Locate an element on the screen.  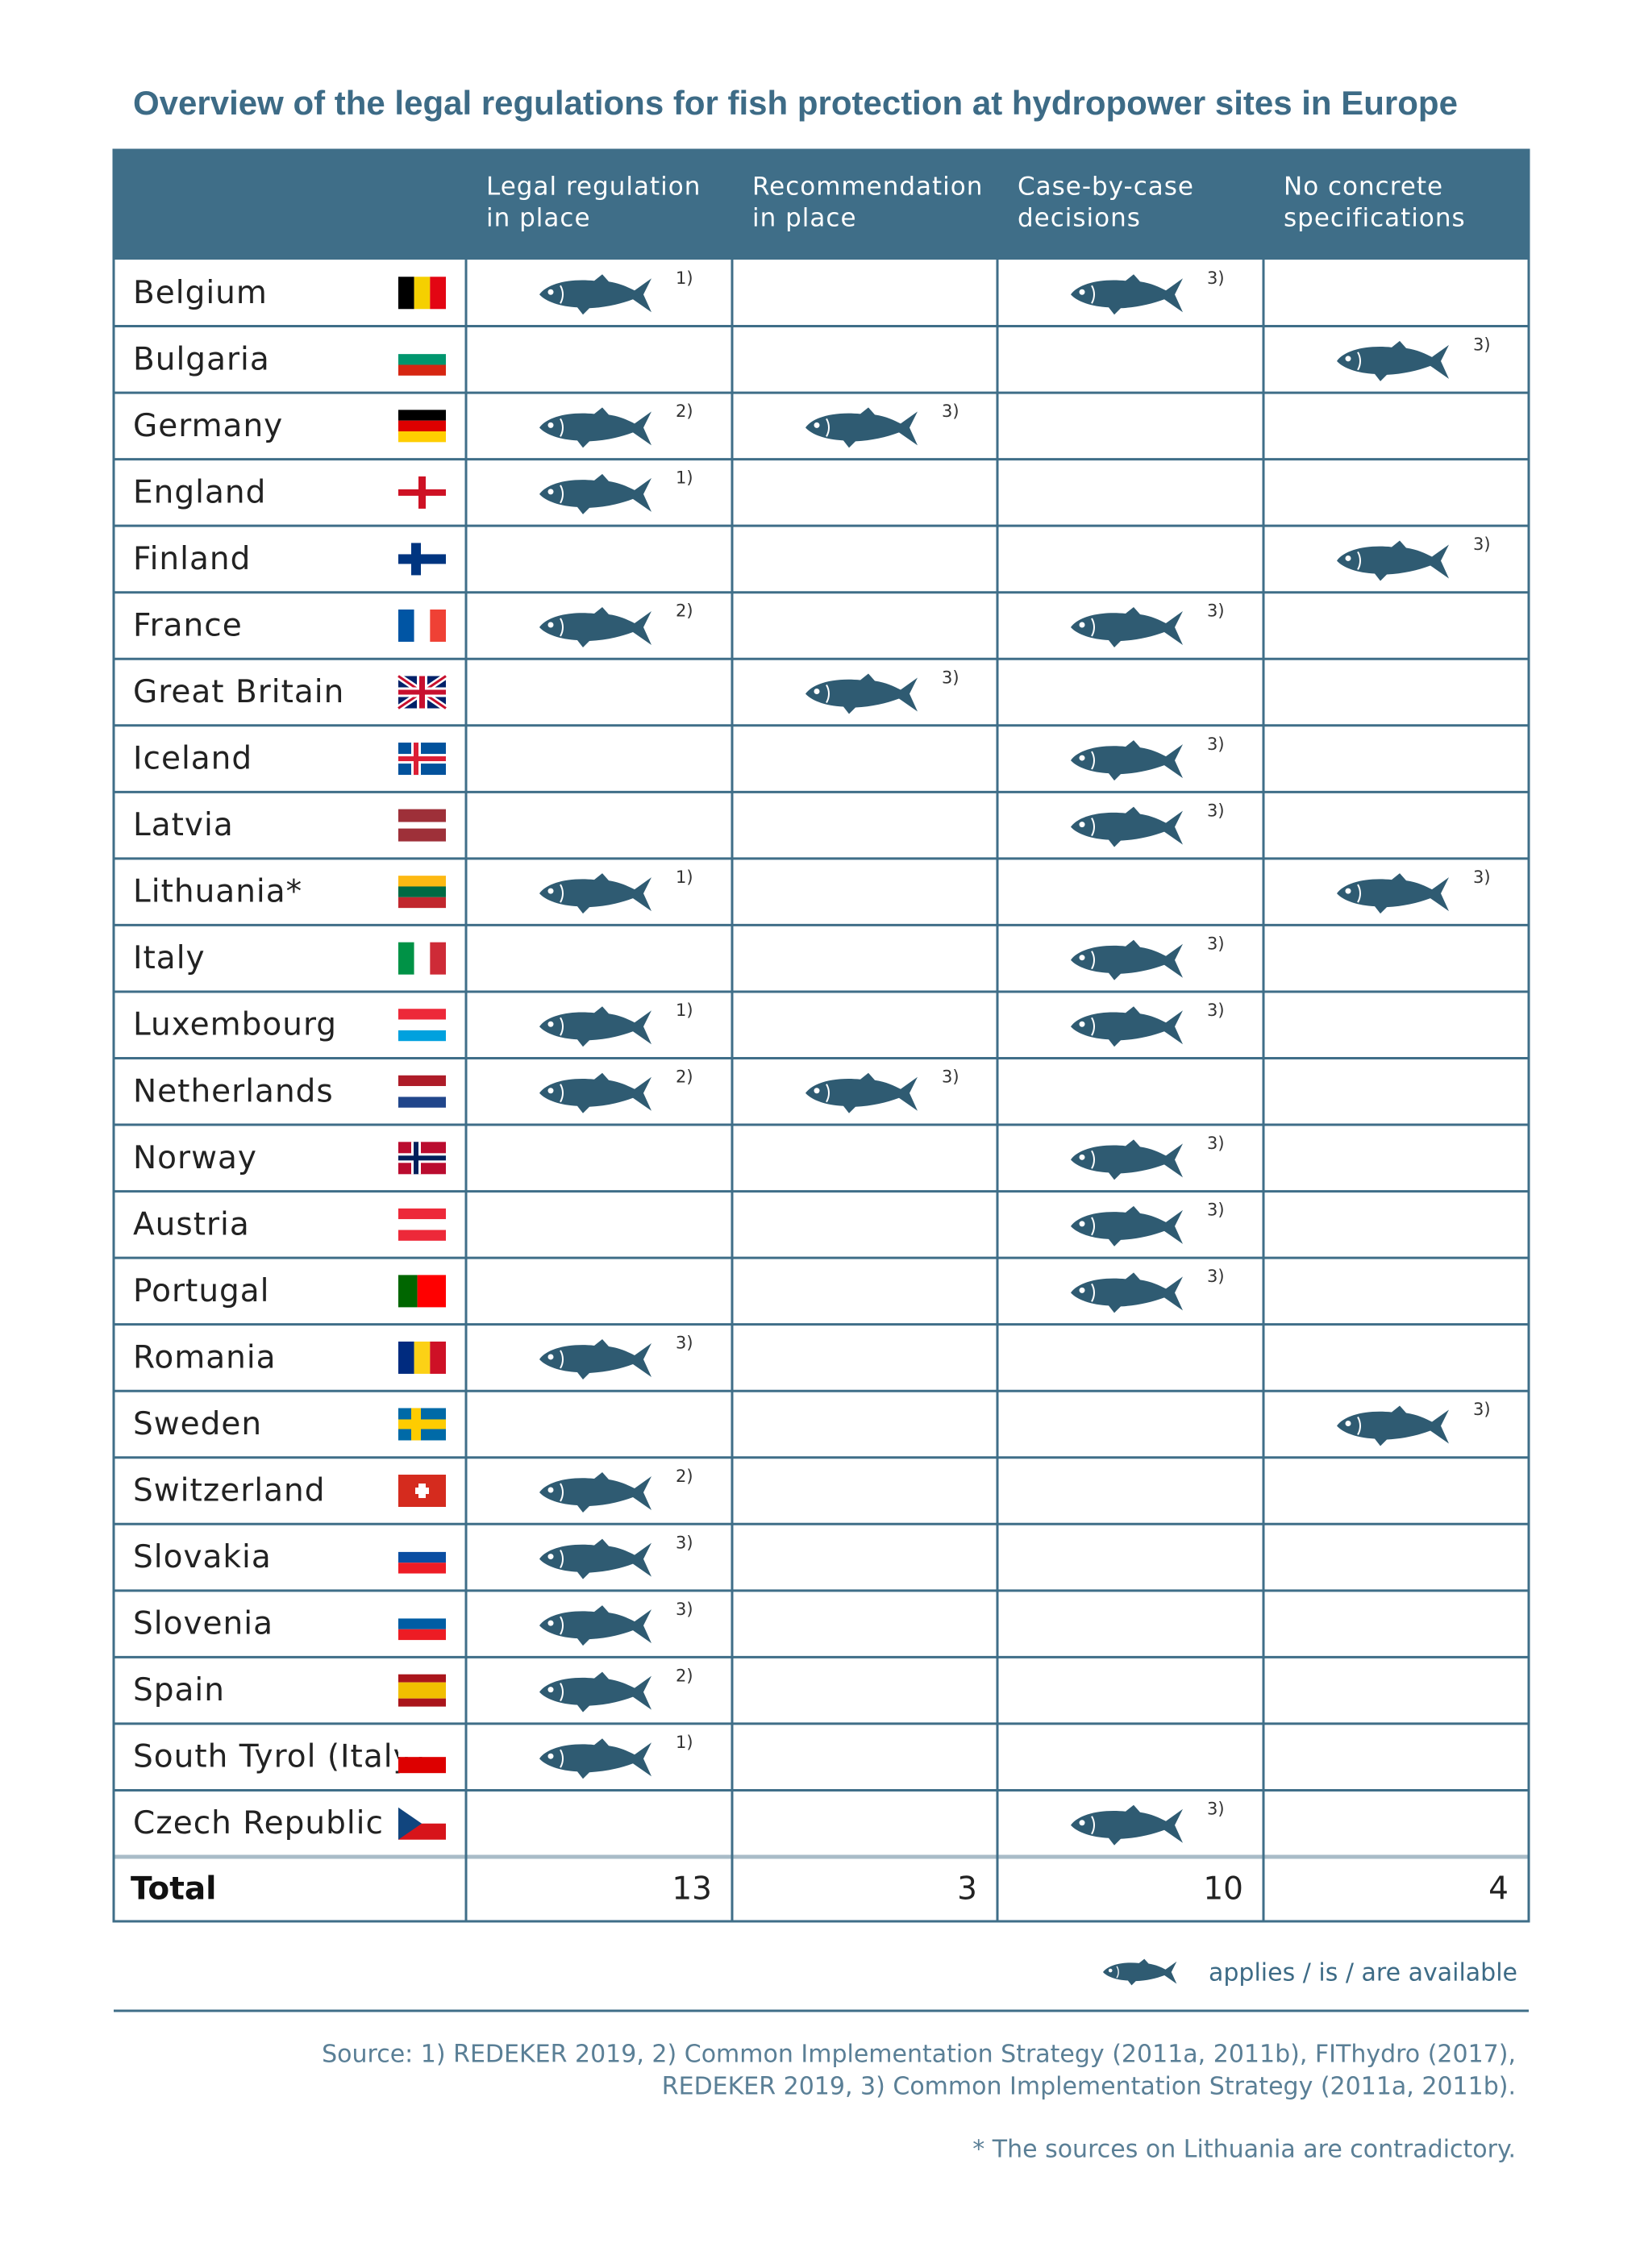
header-band is located at coordinates (821, 205).